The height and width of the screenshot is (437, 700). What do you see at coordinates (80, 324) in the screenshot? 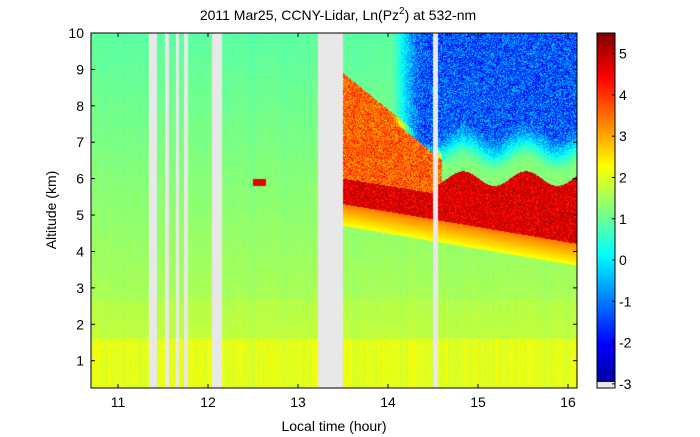
I see `y-tick-label: 2` at bounding box center [80, 324].